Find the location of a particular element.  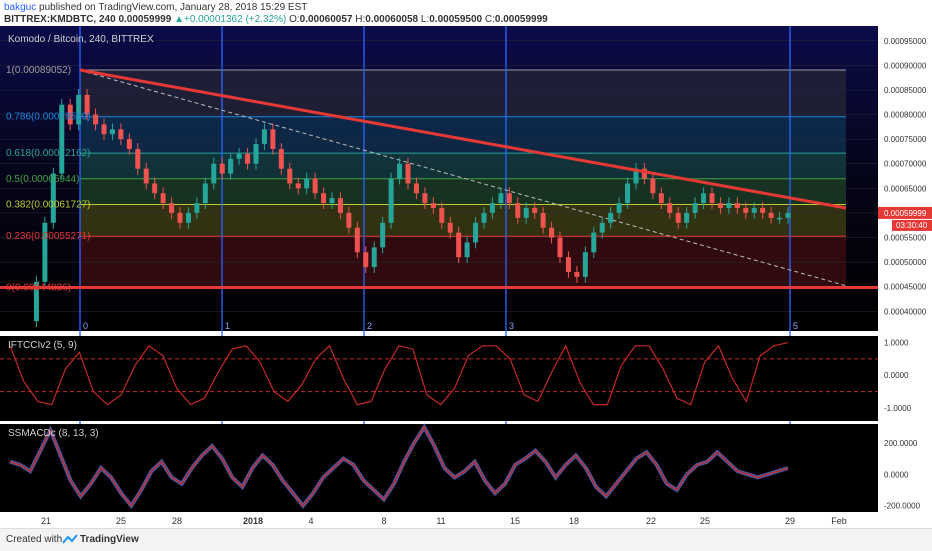

tradingview-logo-icon is located at coordinates (70, 539).